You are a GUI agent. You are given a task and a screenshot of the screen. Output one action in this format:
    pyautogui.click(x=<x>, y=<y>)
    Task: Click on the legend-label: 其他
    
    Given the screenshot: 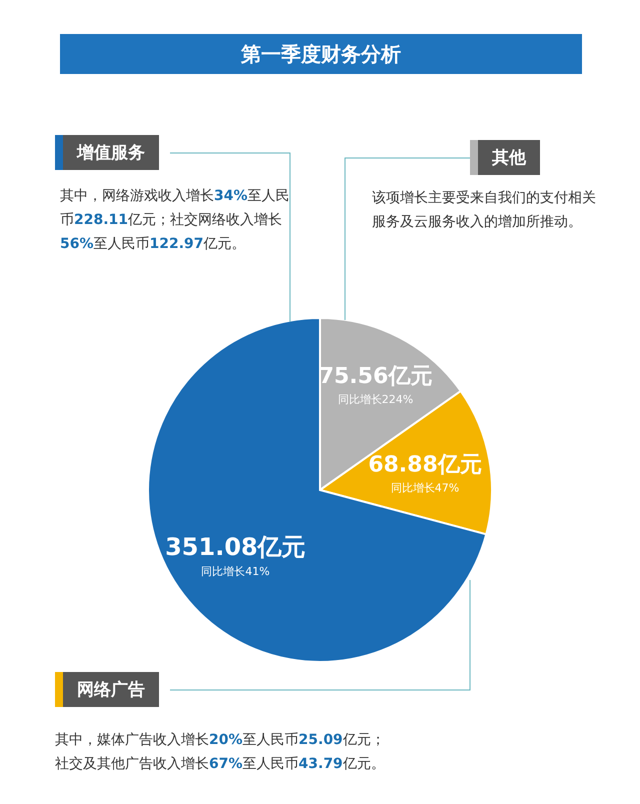 What is the action you would take?
    pyautogui.click(x=505, y=157)
    